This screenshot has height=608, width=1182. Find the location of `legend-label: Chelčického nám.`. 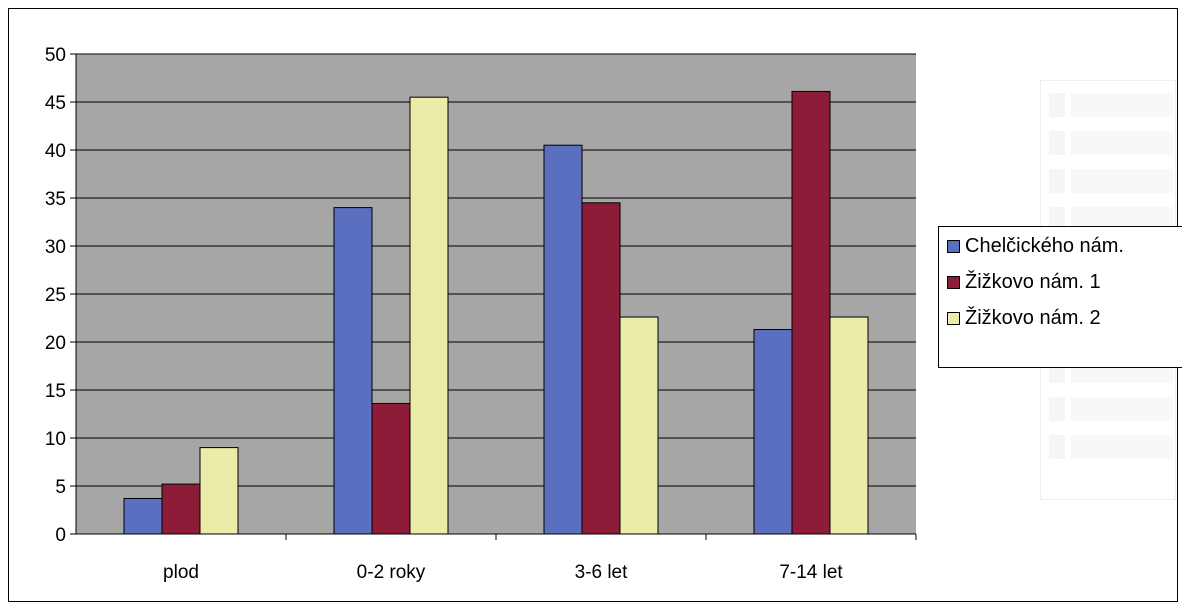

legend-label: Chelčického nám. is located at coordinates (1044, 245).